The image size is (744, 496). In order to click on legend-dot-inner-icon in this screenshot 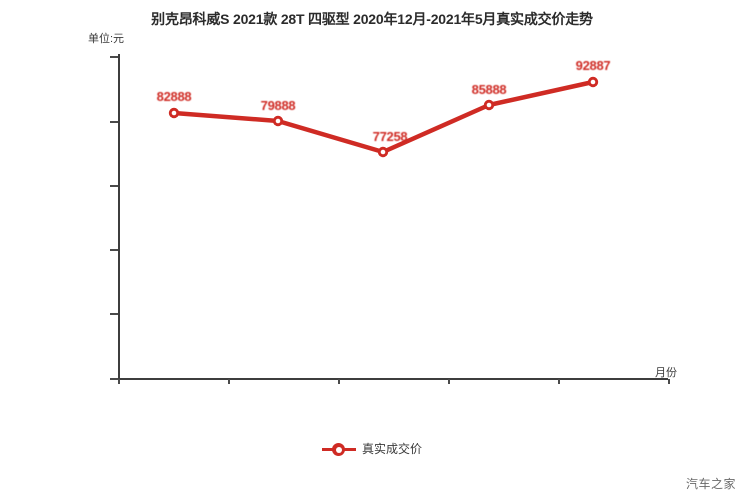, I will do `click(338, 449)`.